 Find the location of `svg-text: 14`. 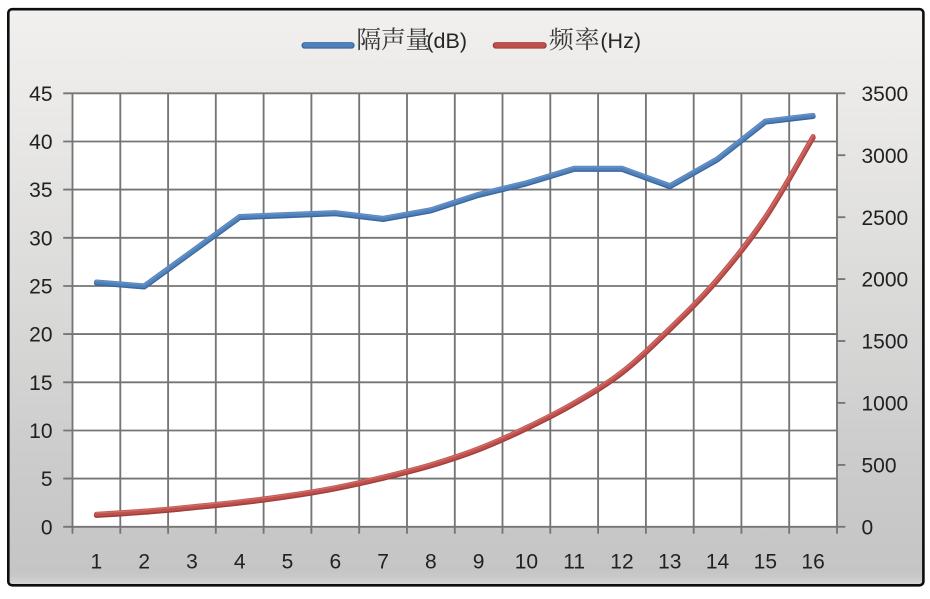

svg-text: 14 is located at coordinates (718, 561).